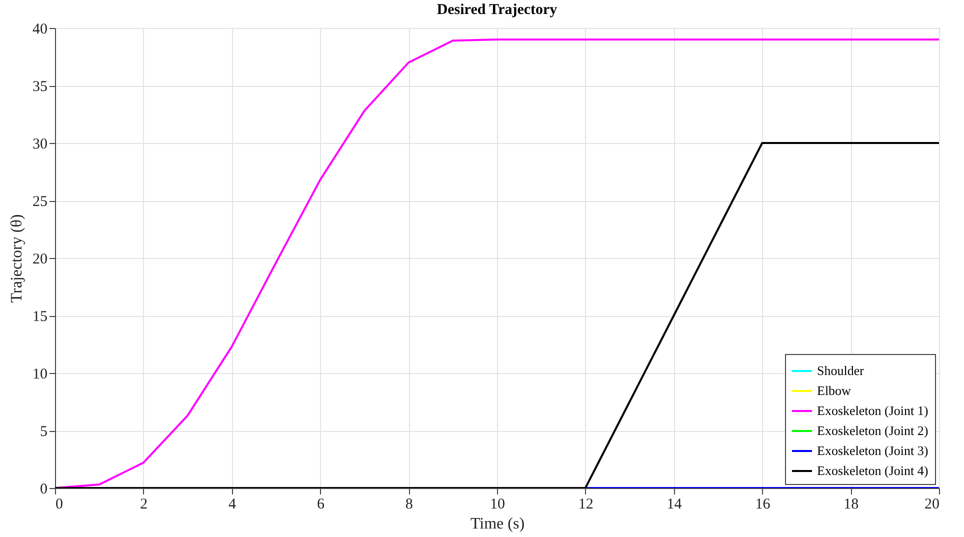 The image size is (964, 537). I want to click on x-axis-title: Time (s), so click(497, 524).